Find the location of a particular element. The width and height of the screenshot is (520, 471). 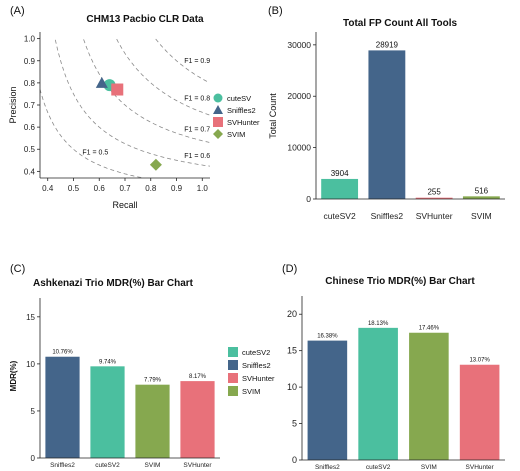

y-axis-label: Total Count is located at coordinates (273, 116).